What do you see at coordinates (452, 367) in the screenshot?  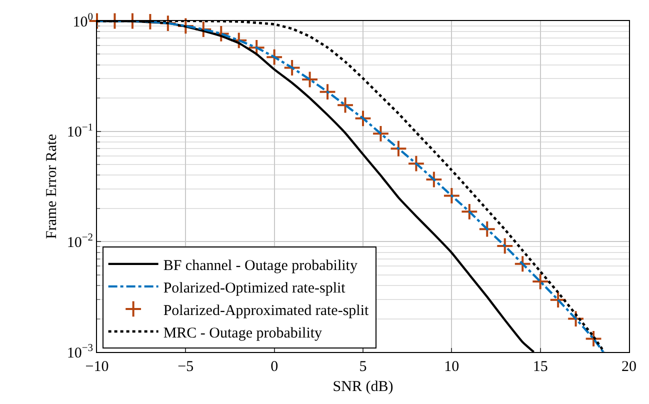 I see `x-tick-label: 10` at bounding box center [452, 367].